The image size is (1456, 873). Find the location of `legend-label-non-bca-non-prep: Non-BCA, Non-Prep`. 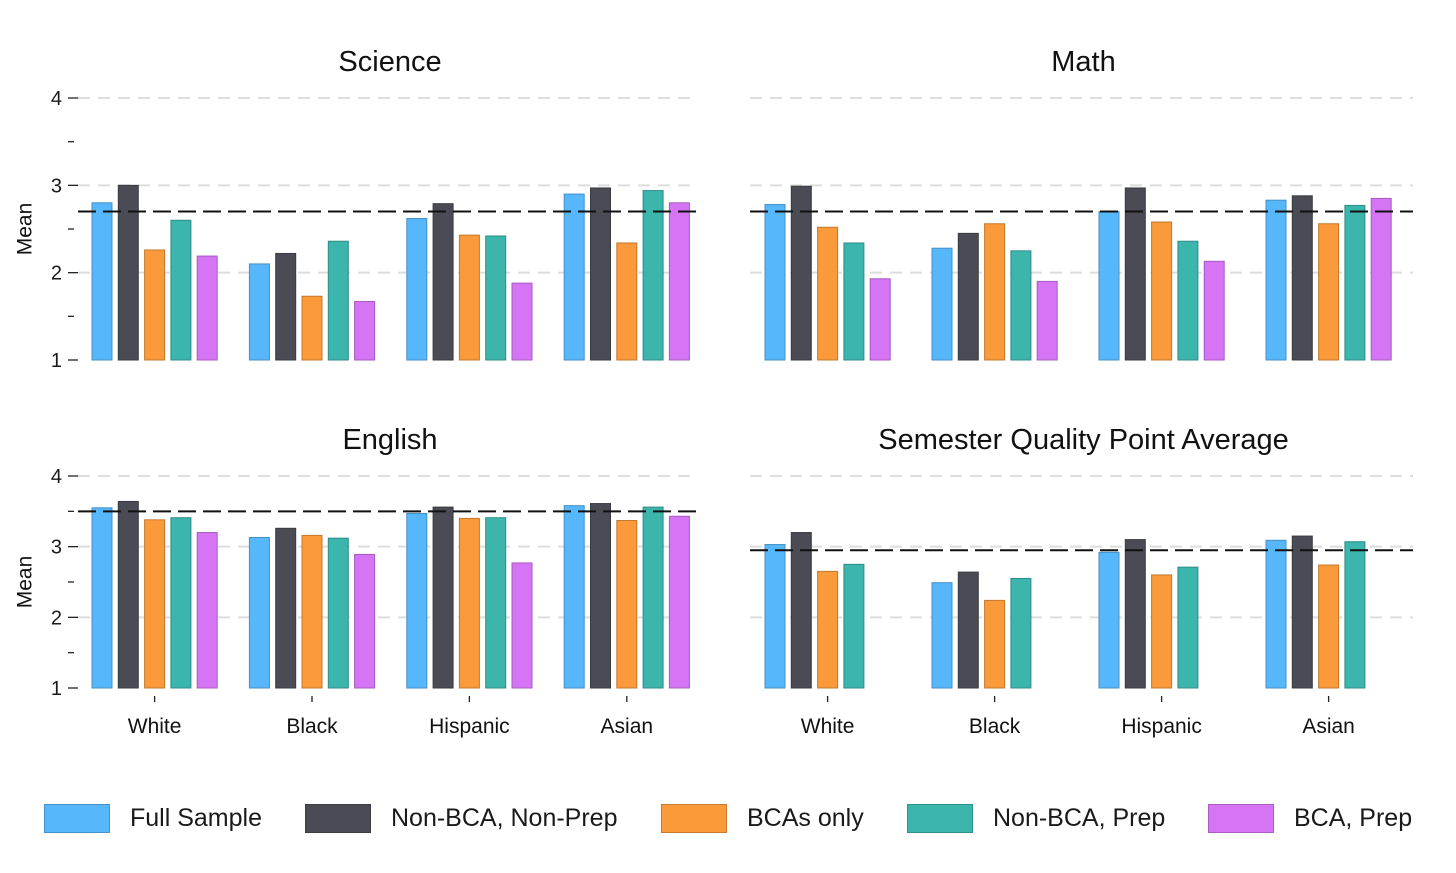

legend-label-non-bca-non-prep: Non-BCA, Non-Prep is located at coordinates (504, 817).